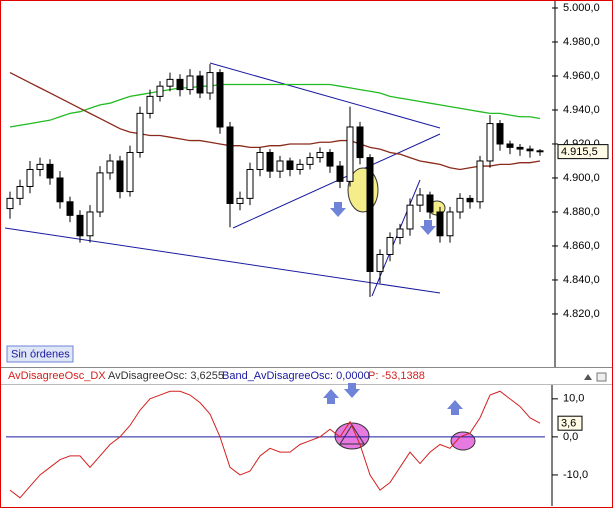 The width and height of the screenshot is (613, 513). I want to click on moving-average, so click(275, 105).